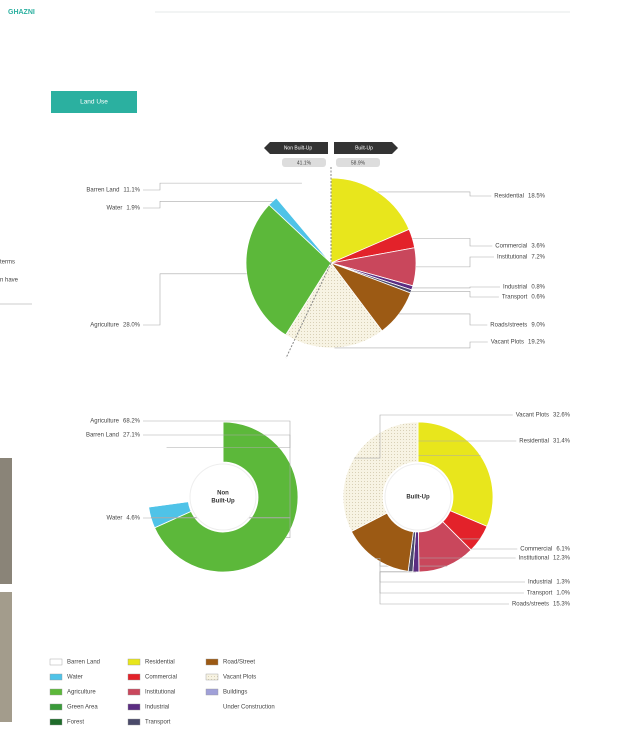 This screenshot has width=628, height=753. I want to click on value-label: 9.0%, so click(538, 326).